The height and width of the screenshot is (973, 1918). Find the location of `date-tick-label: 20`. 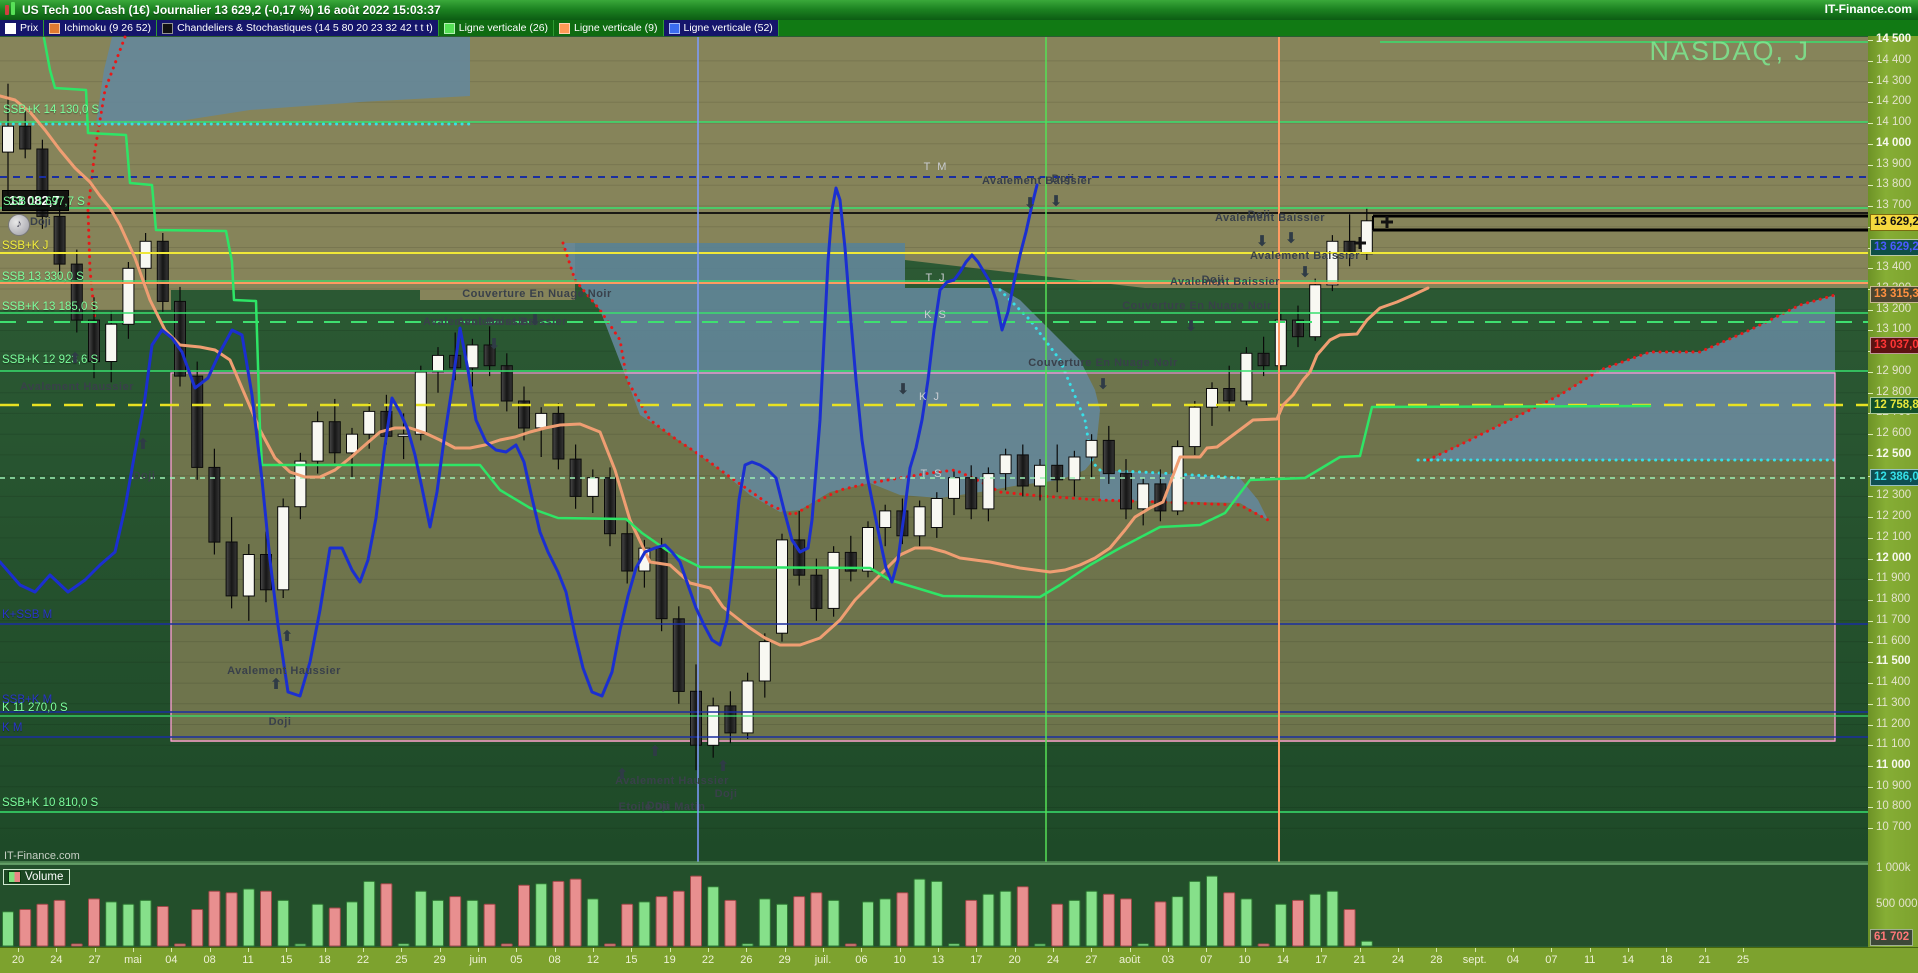

date-tick-label: 20 is located at coordinates (1014, 960).